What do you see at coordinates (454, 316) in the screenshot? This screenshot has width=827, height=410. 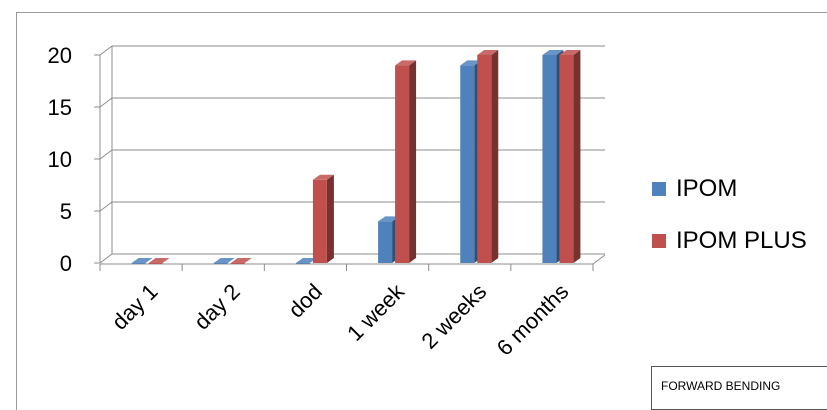 I see `x-tick-label: 2 weeks` at bounding box center [454, 316].